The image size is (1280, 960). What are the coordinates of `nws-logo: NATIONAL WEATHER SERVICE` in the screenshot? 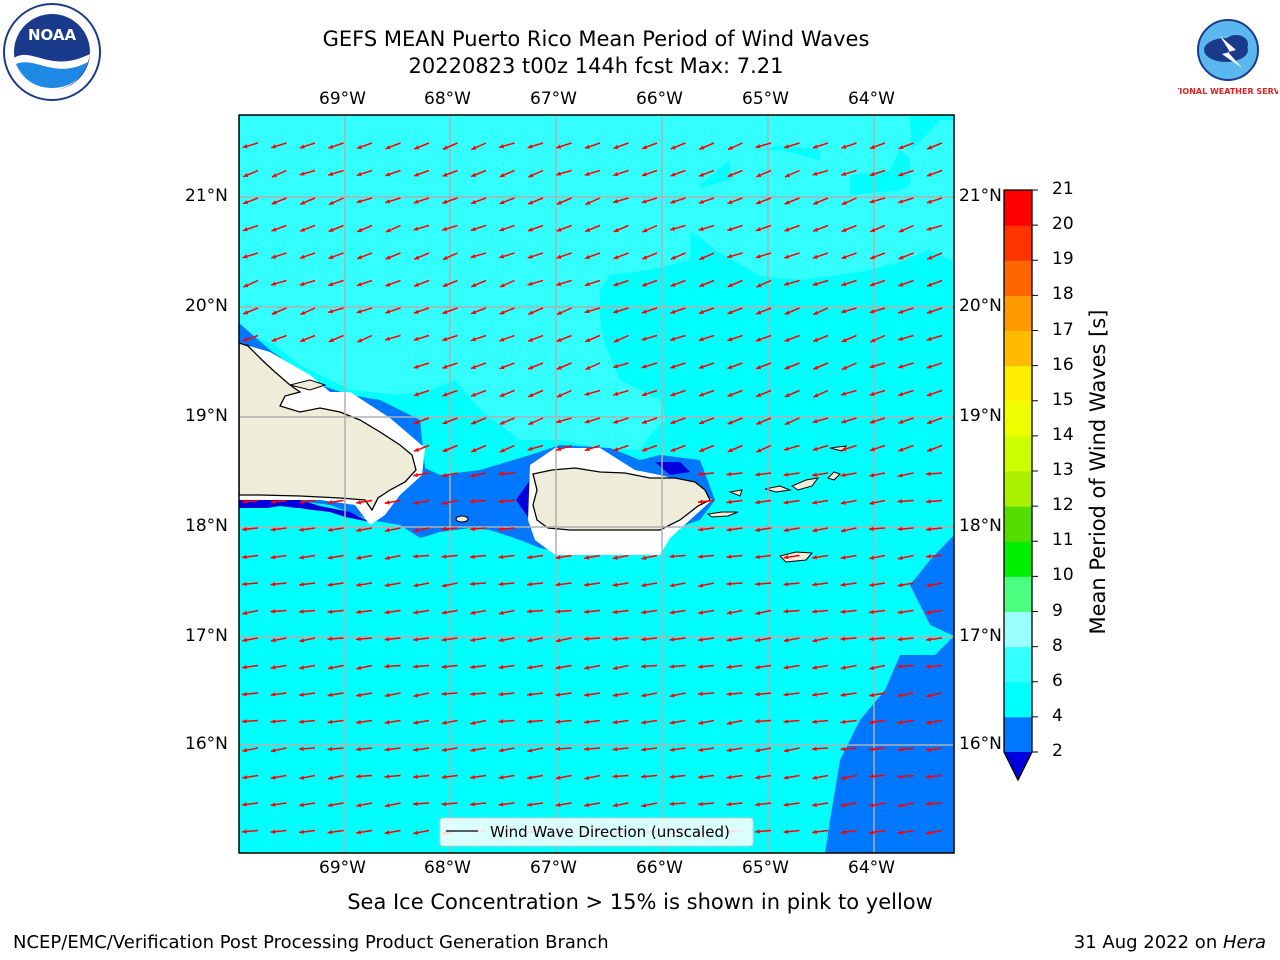 It's located at (1228, 50).